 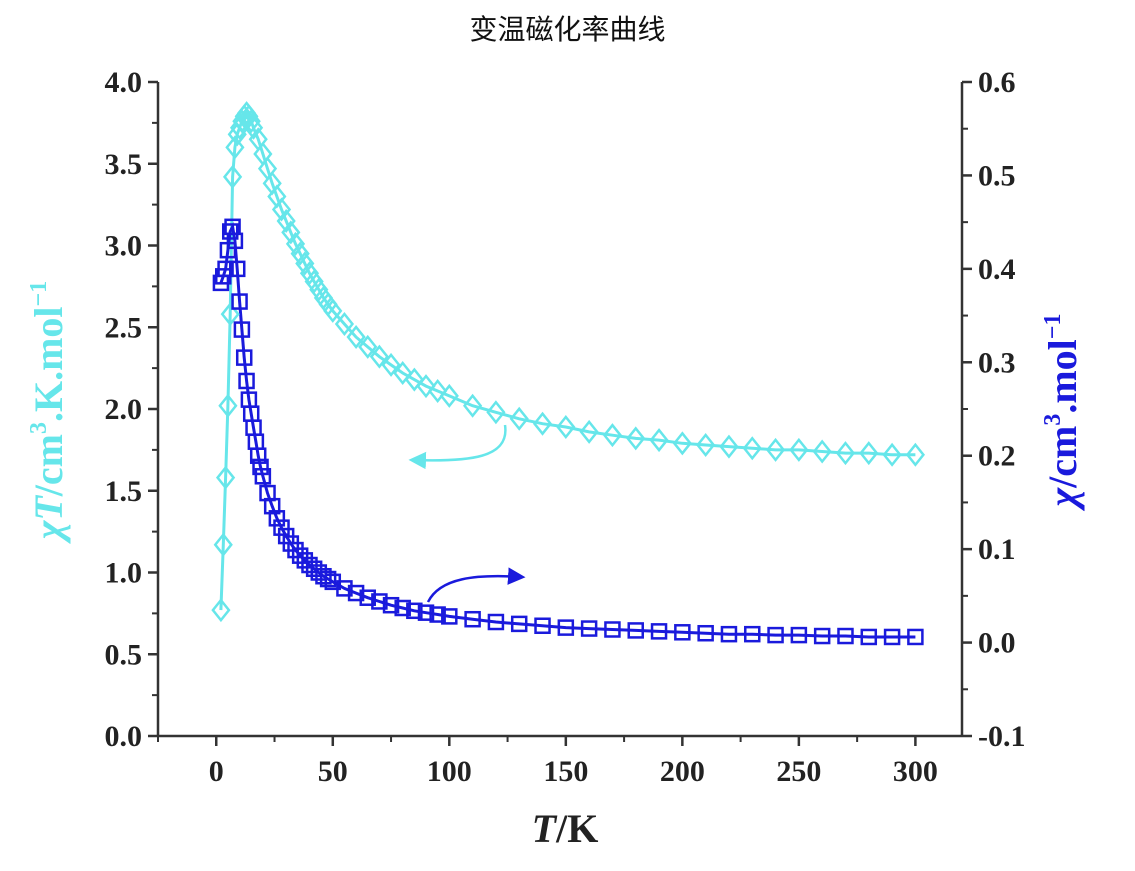 What do you see at coordinates (915, 771) in the screenshot?
I see `x-tick-label: 300` at bounding box center [915, 771].